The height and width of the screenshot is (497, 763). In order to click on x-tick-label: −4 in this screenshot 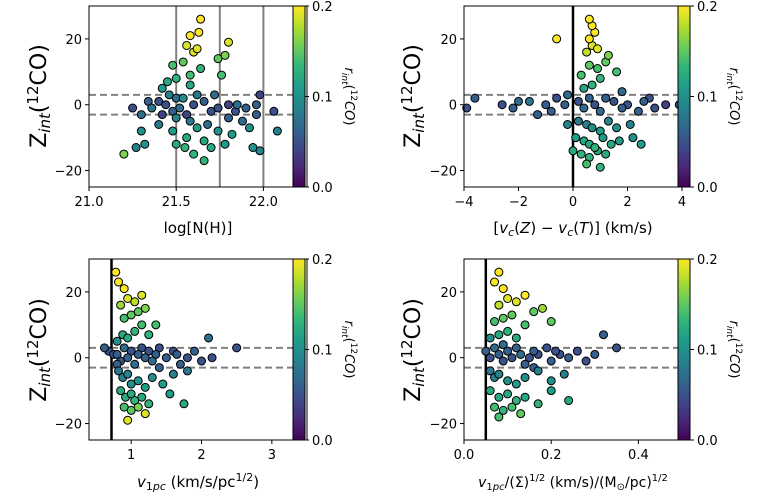, I will do `click(463, 202)`.